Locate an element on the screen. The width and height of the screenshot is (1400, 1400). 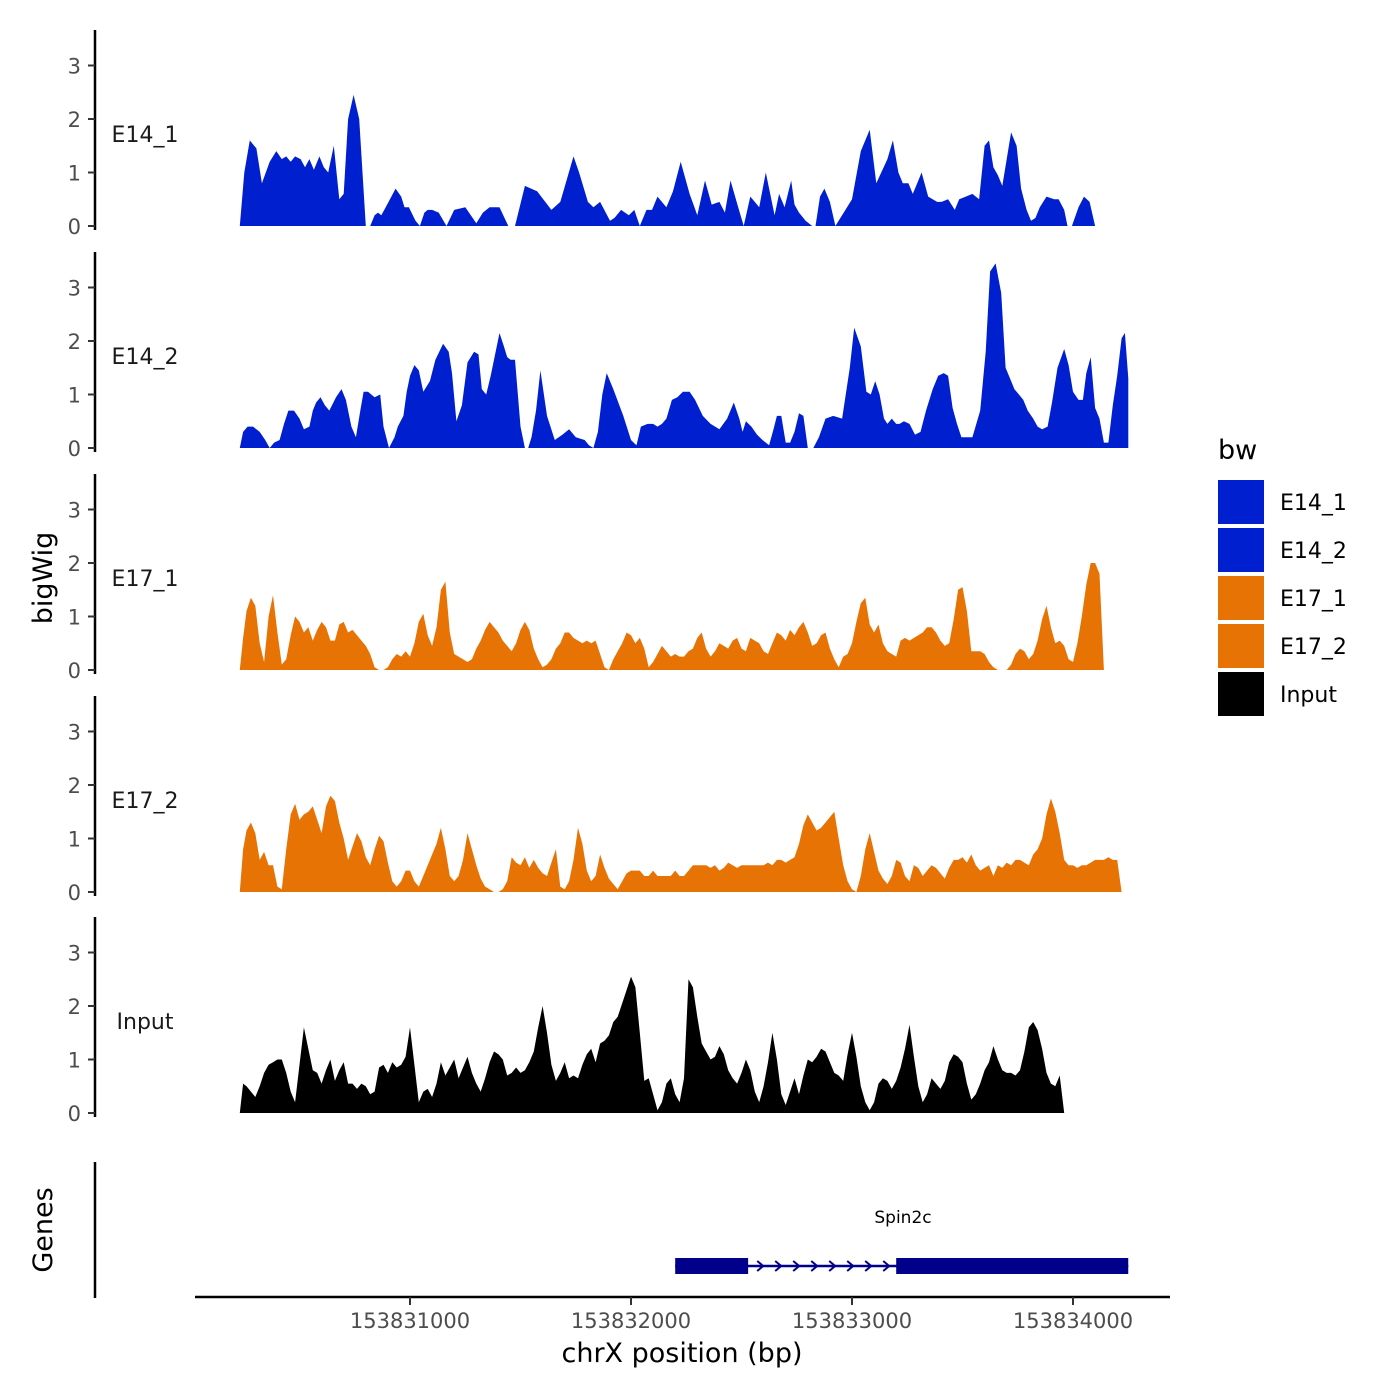
legend-label: E14_1 is located at coordinates (1313, 503).